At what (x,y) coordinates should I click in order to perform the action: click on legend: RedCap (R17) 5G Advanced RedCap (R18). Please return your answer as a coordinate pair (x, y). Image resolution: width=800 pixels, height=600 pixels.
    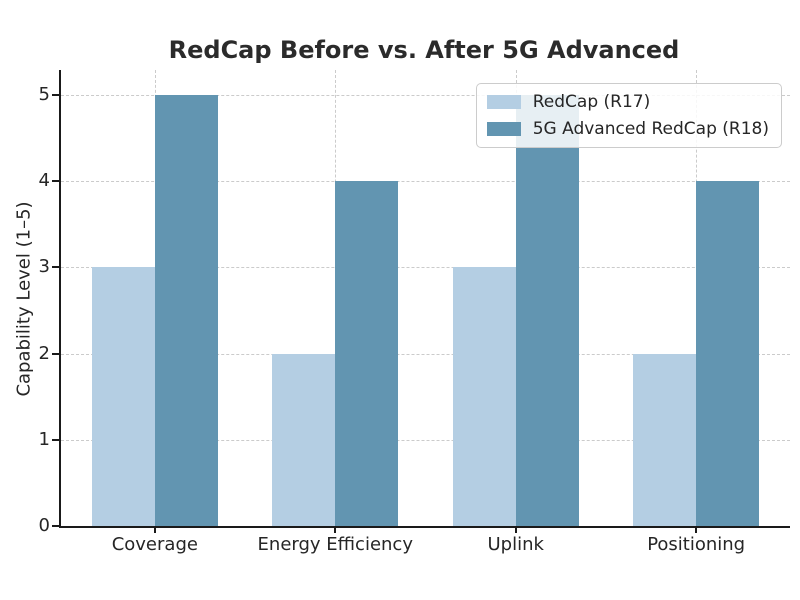
    Looking at the image, I should click on (628, 115).